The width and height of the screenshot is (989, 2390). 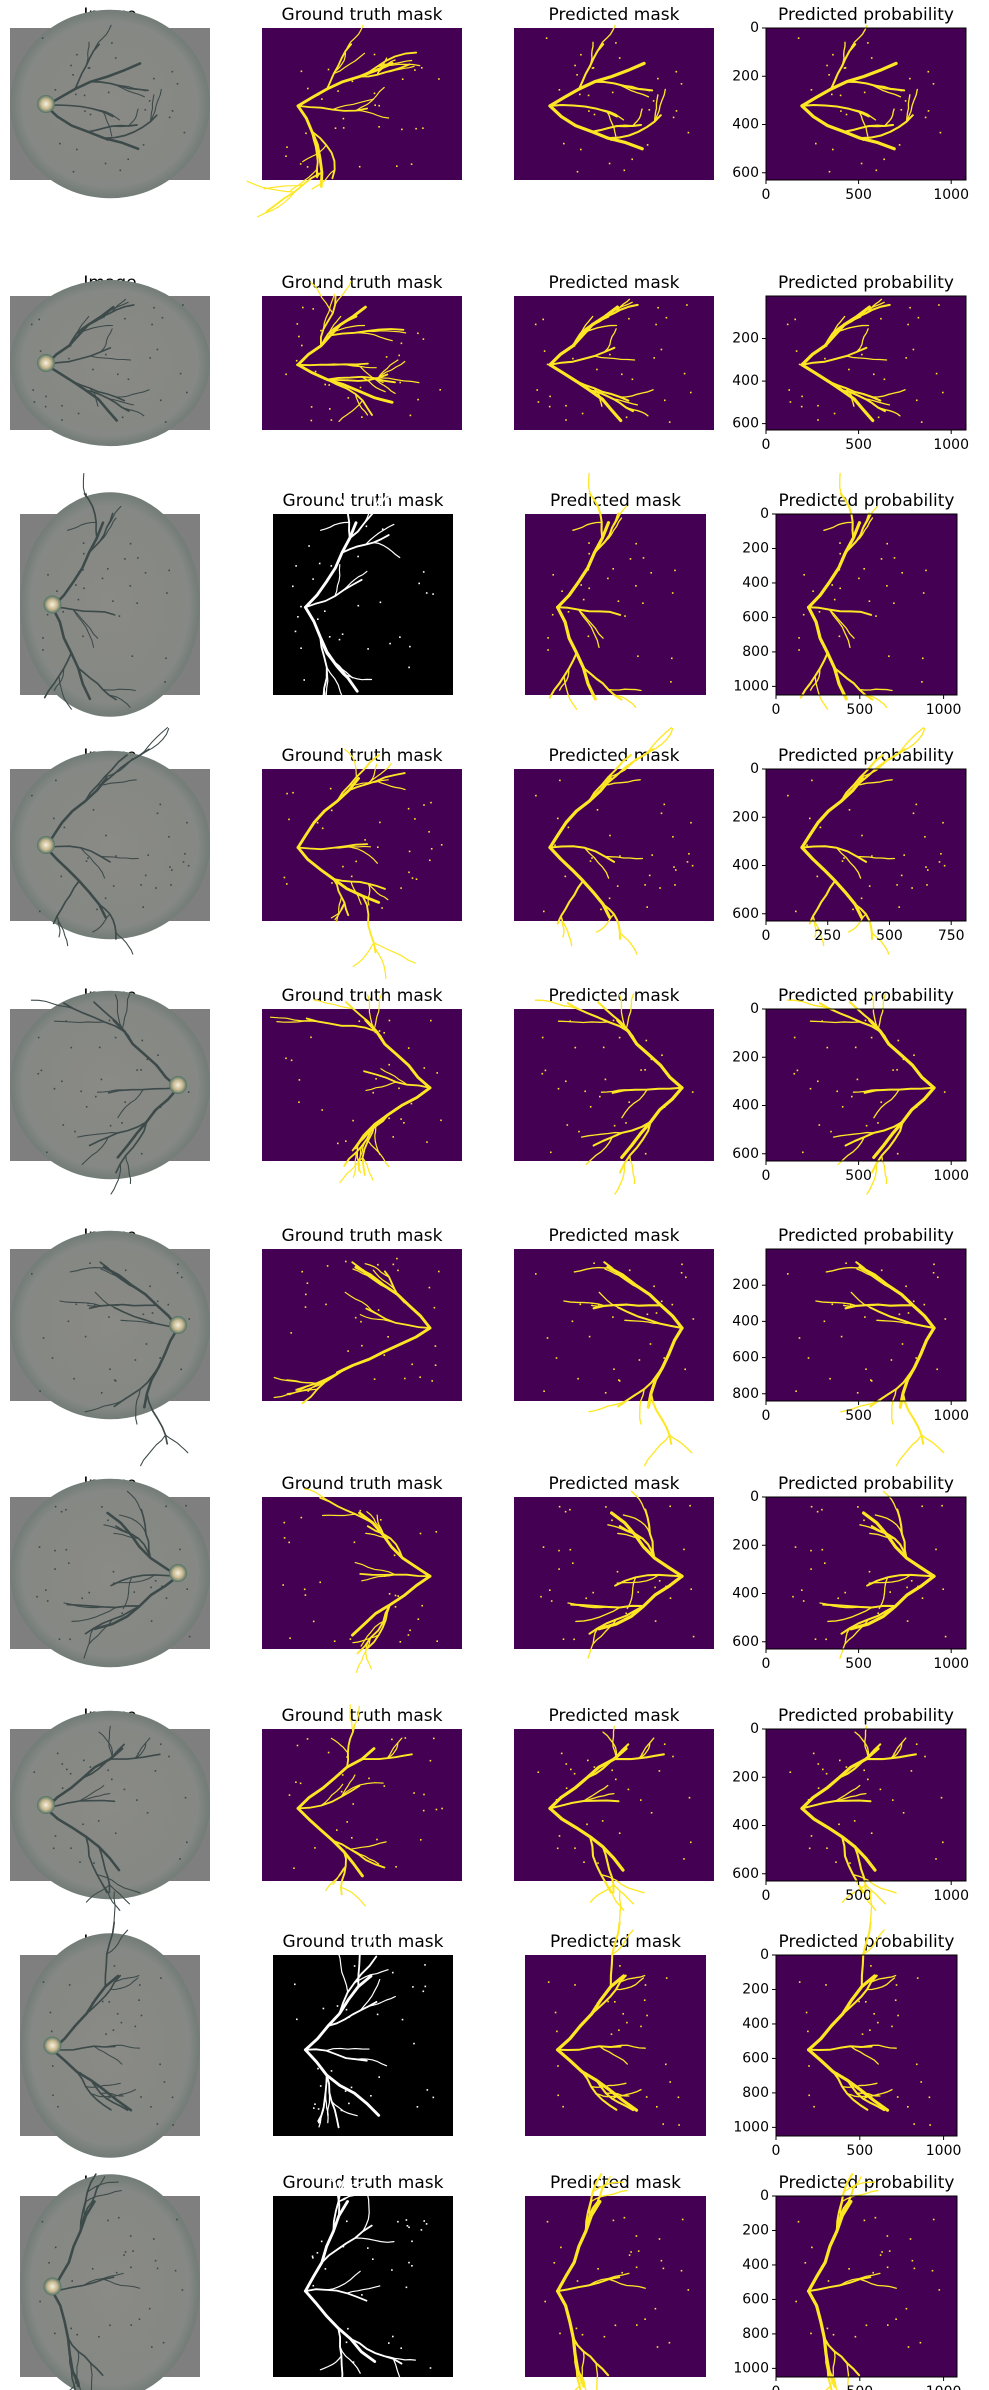 What do you see at coordinates (866, 845) in the screenshot?
I see `mask-background` at bounding box center [866, 845].